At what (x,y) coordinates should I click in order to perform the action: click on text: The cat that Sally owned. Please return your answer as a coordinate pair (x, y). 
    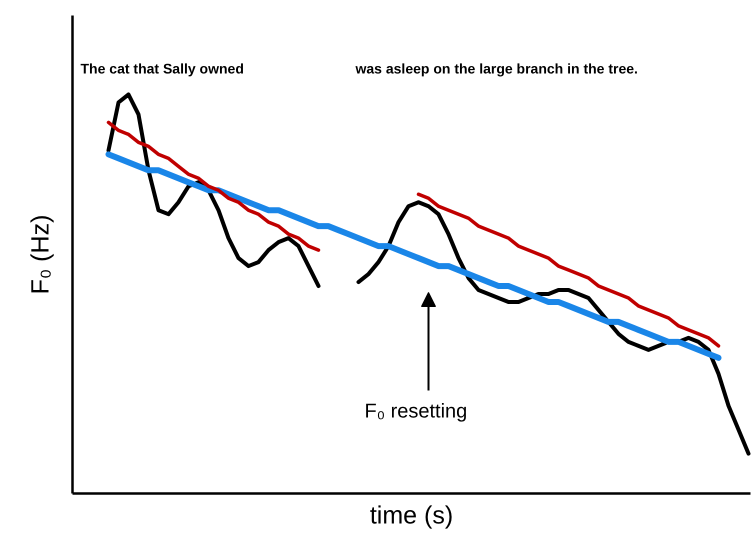
    Looking at the image, I should click on (162, 68).